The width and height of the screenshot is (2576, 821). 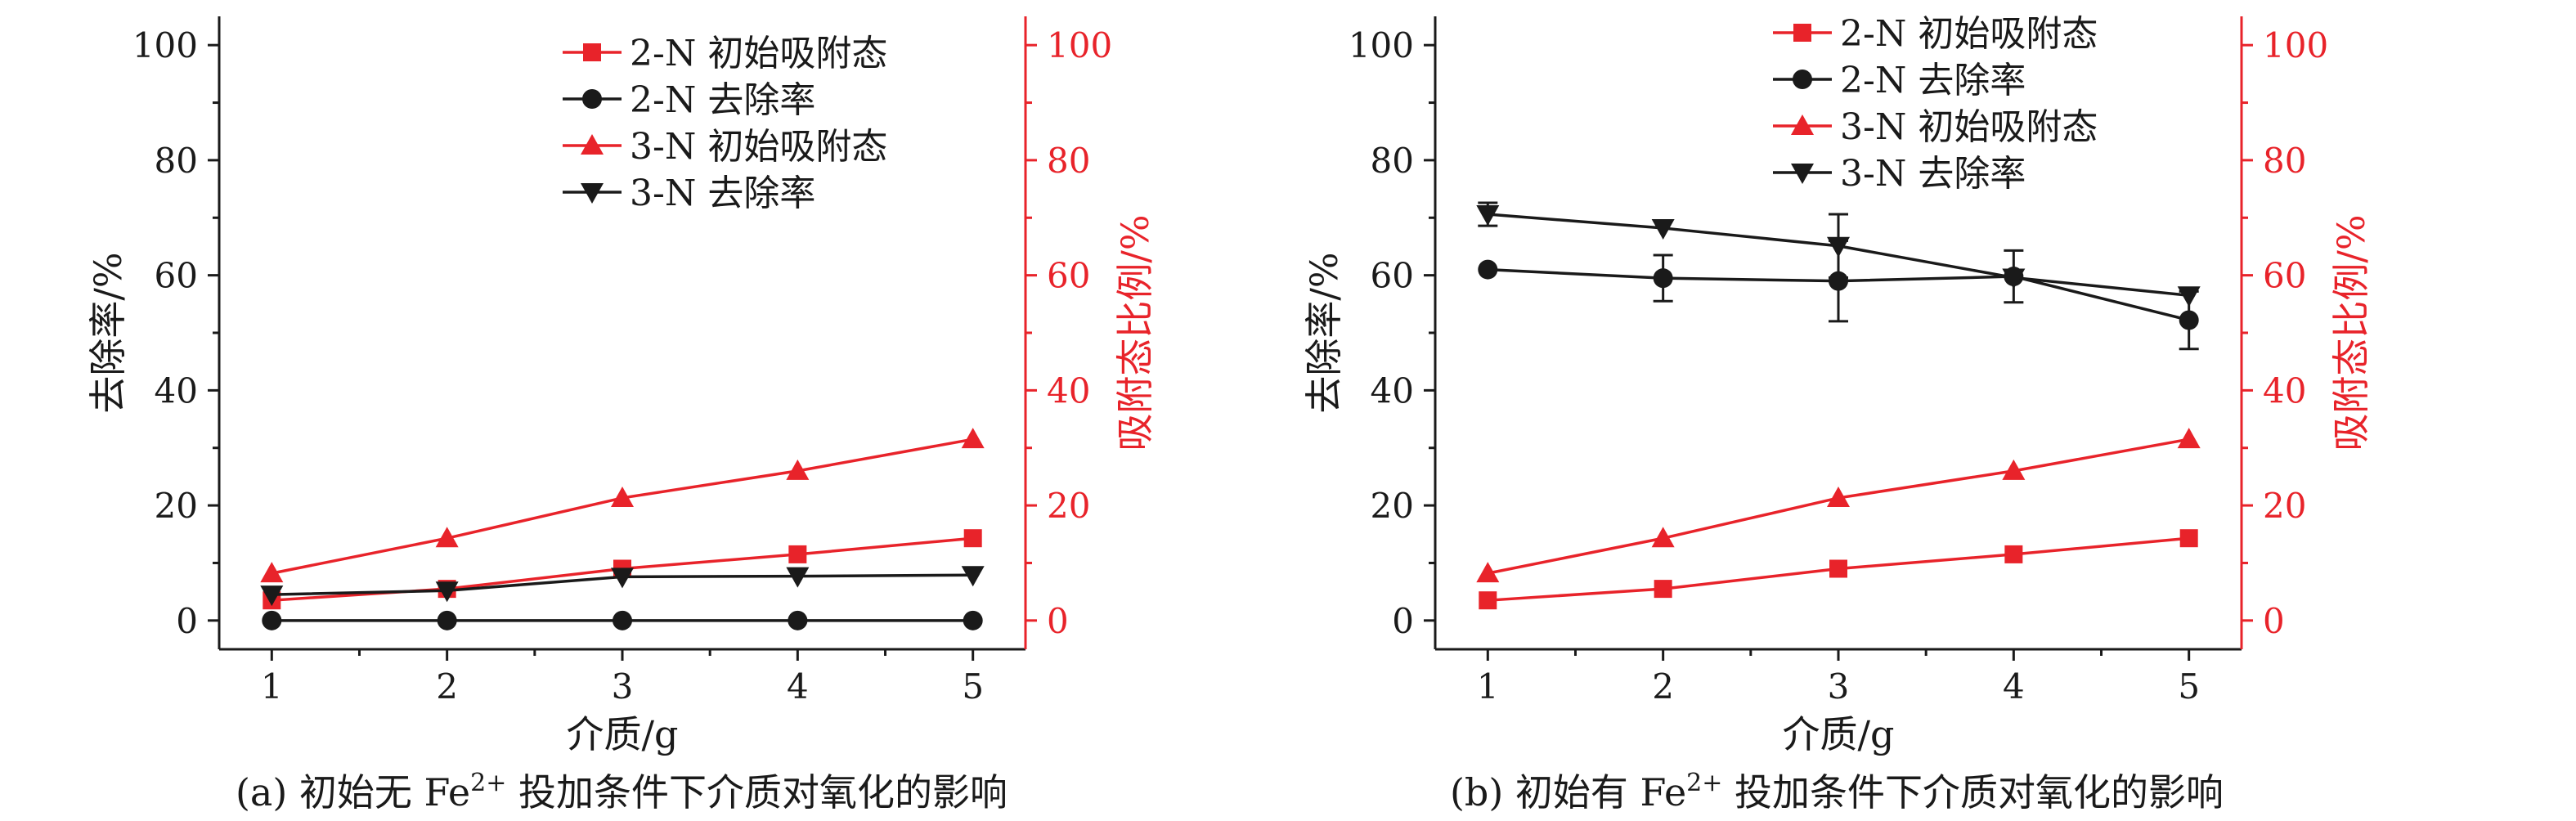 I want to click on caption-text: (b) 初始有 Fe, so click(x=1568, y=792).